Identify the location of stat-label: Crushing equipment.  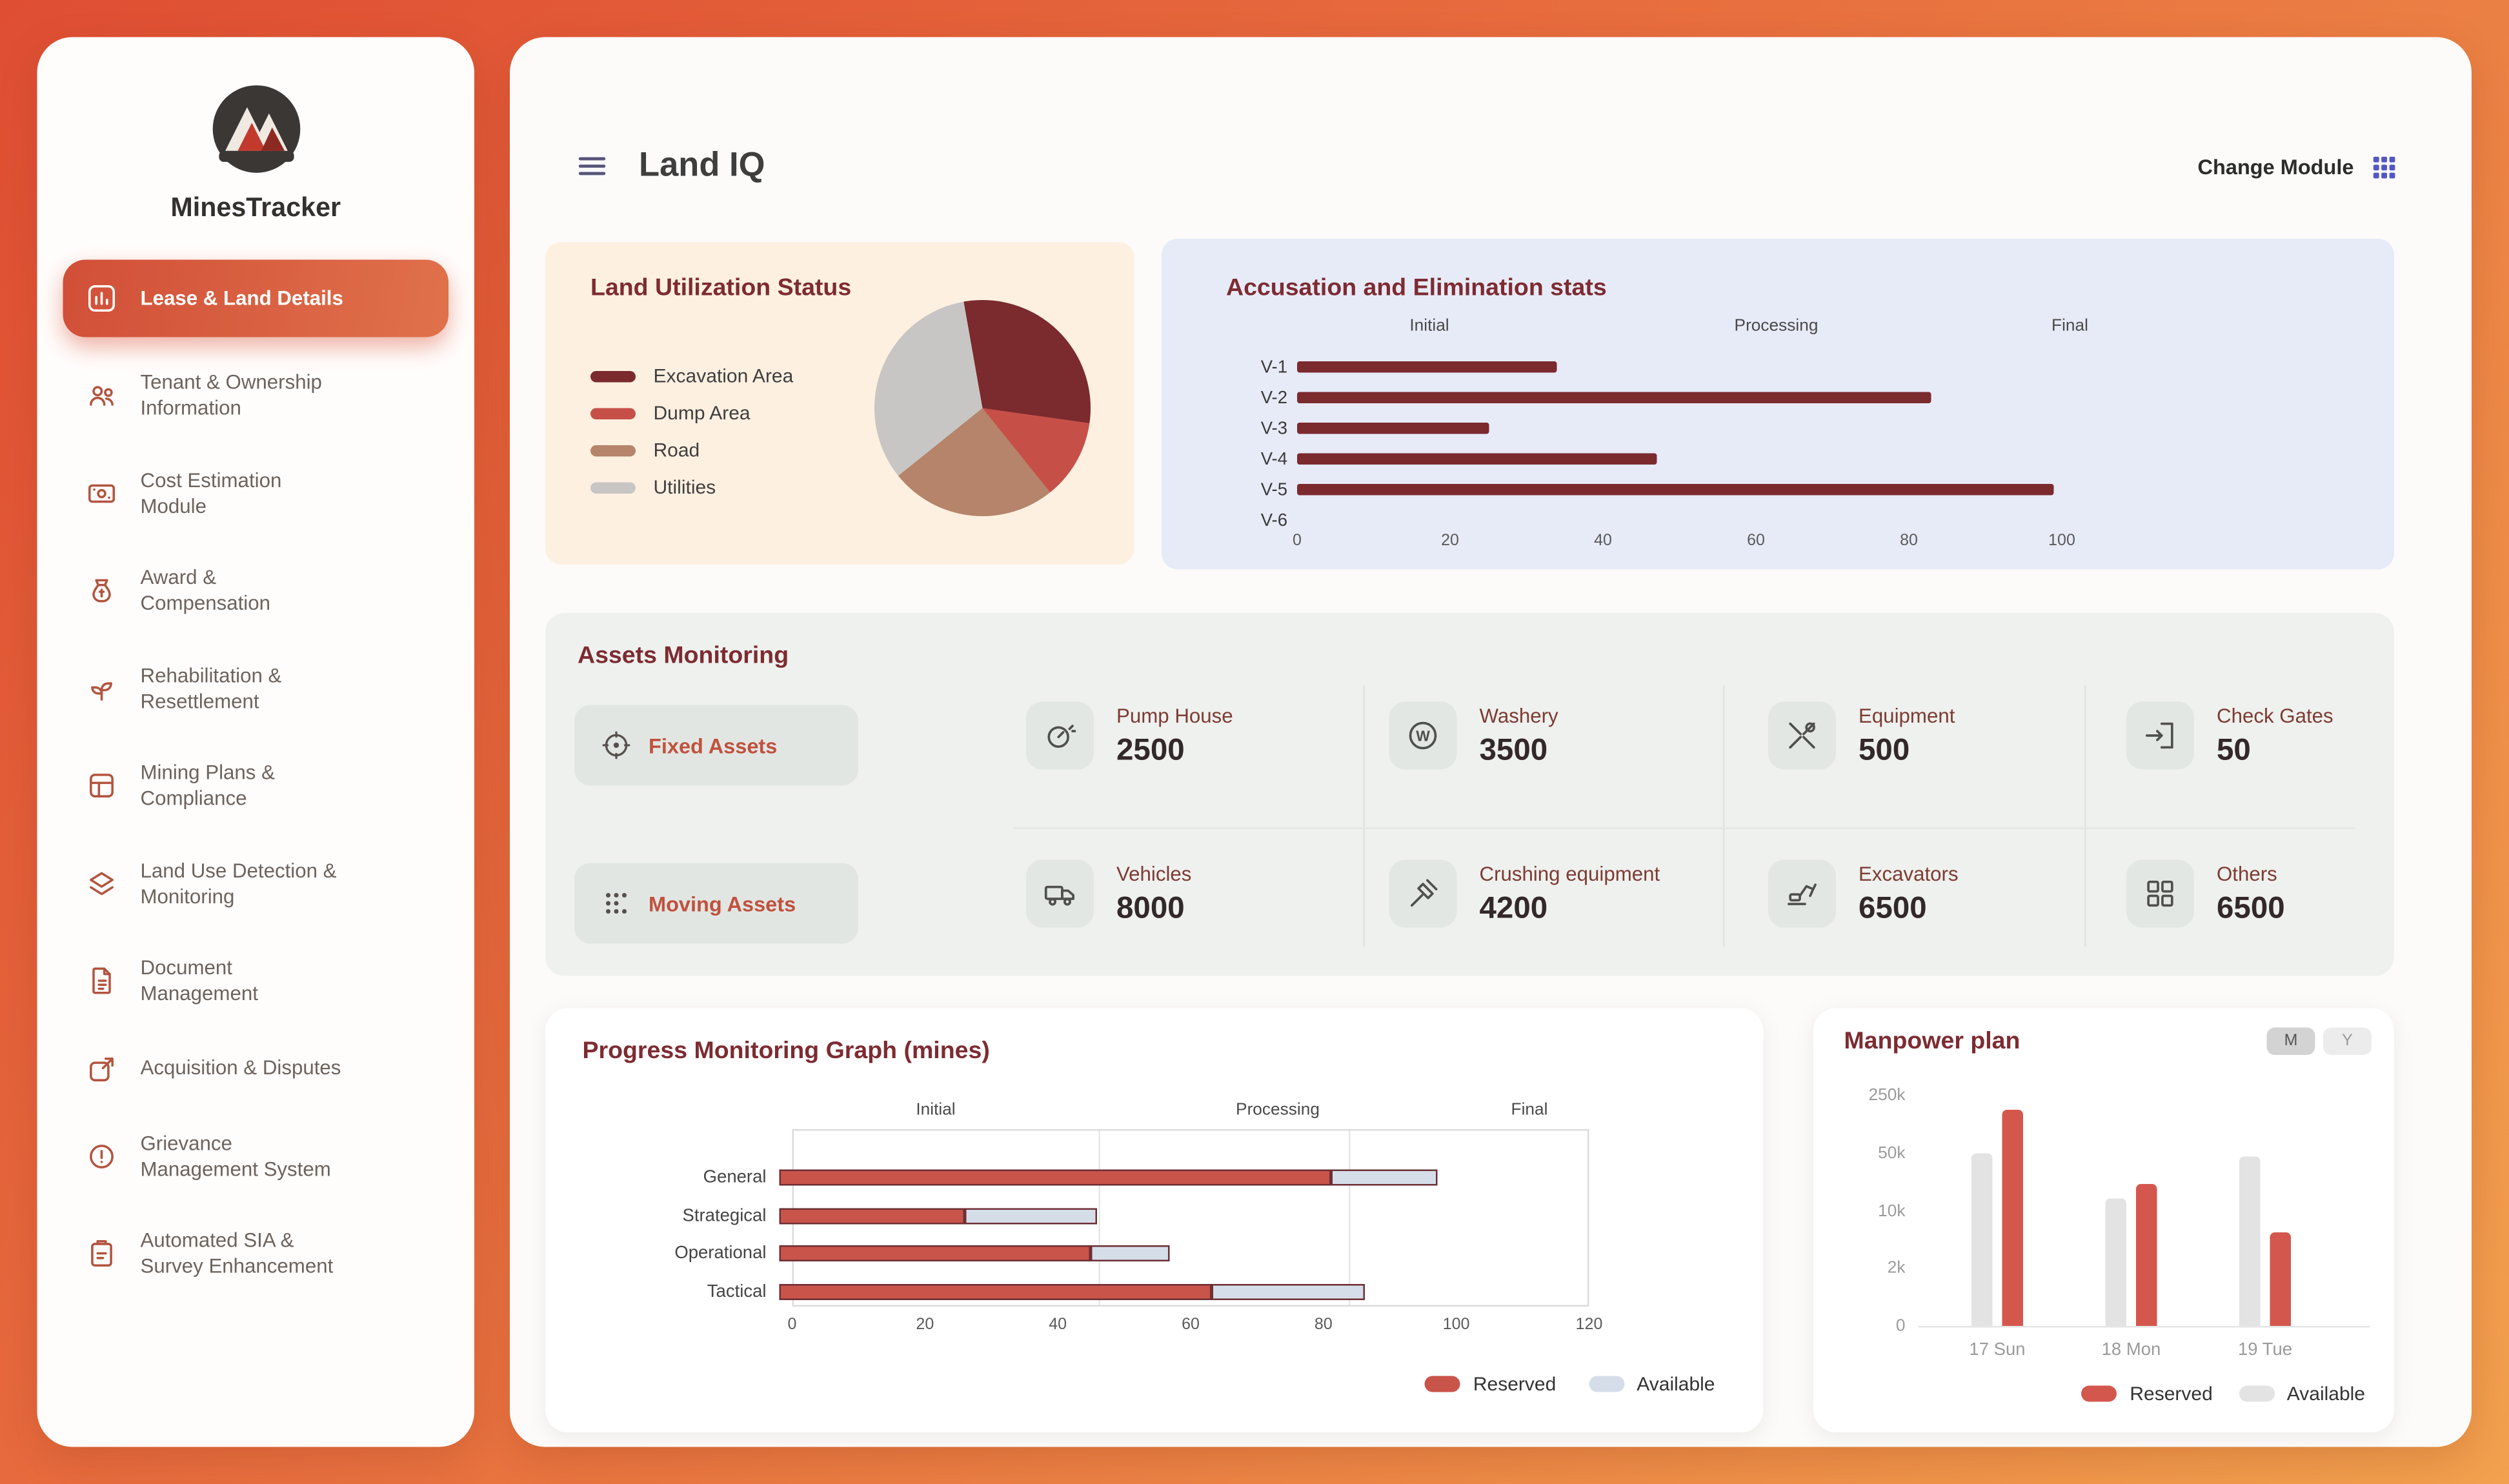
(1569, 875).